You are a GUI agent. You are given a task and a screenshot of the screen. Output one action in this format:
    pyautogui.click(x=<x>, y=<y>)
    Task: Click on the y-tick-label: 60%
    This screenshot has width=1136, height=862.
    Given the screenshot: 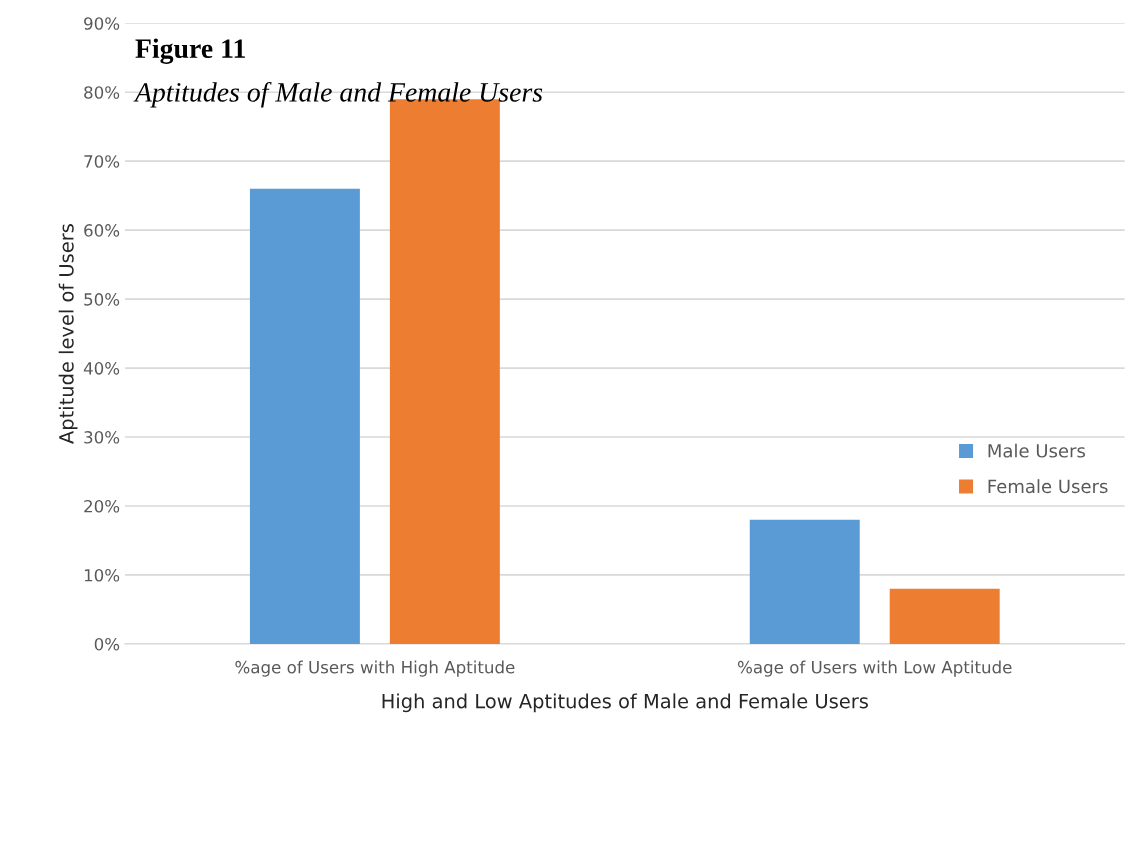 What is the action you would take?
    pyautogui.click(x=102, y=230)
    